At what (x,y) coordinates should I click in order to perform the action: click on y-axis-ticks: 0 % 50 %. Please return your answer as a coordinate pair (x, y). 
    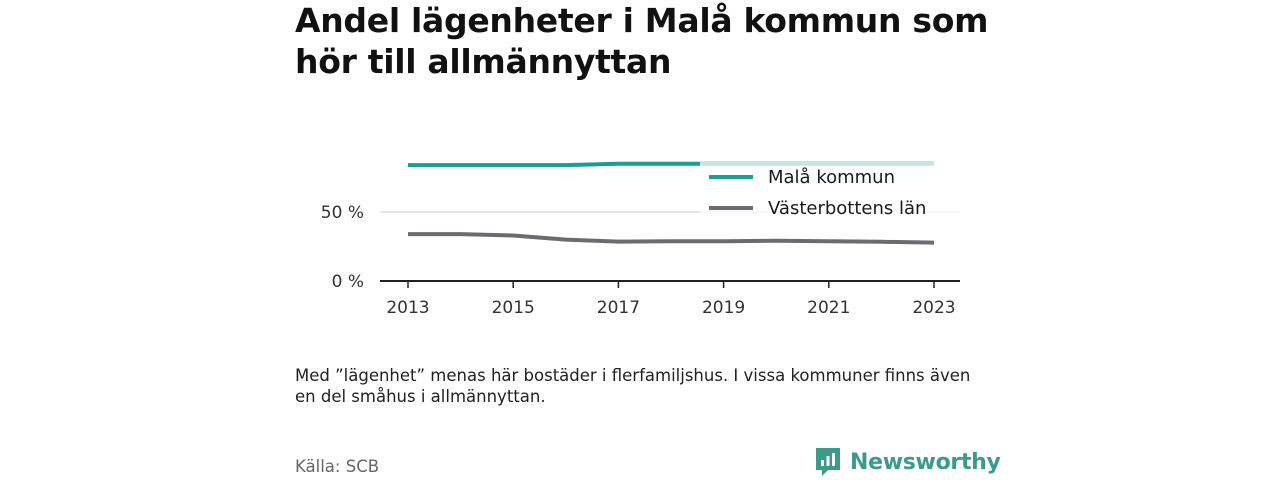
    Looking at the image, I should click on (342, 247).